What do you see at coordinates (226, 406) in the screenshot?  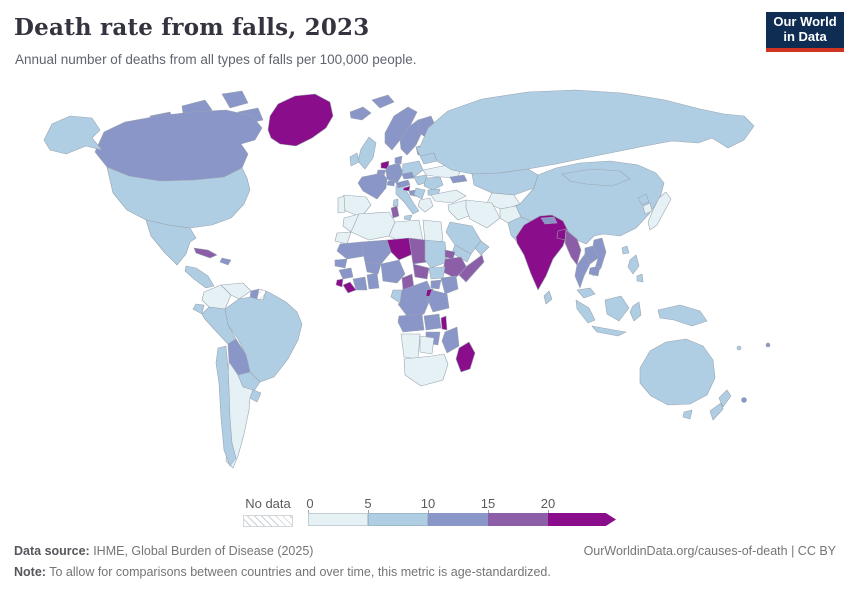 I see `country-chile` at bounding box center [226, 406].